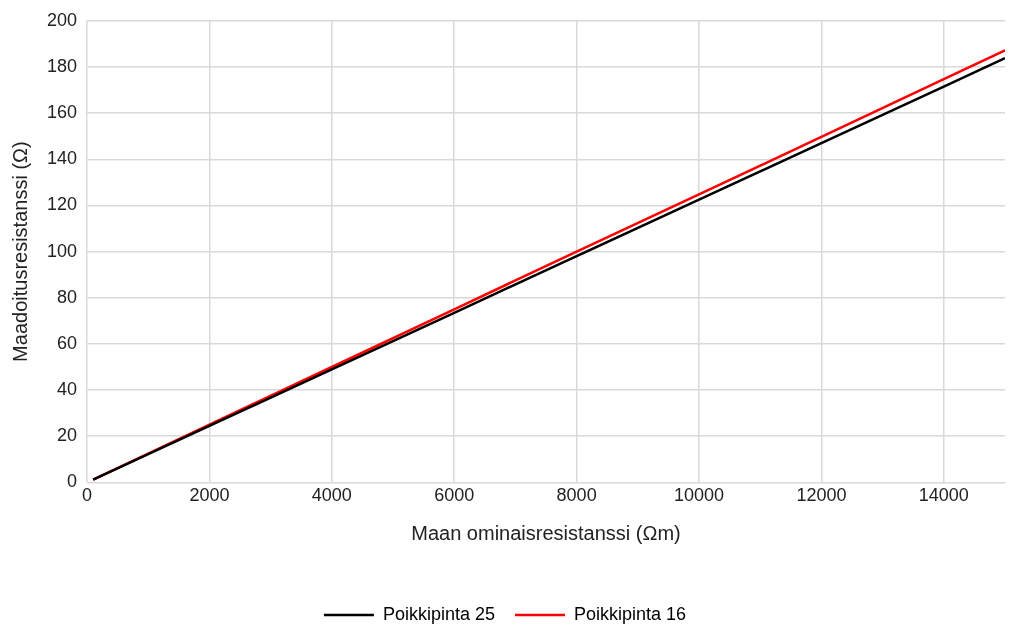 The height and width of the screenshot is (639, 1025). Describe the element at coordinates (87, 495) in the screenshot. I see `x-tick-label: 0` at that location.